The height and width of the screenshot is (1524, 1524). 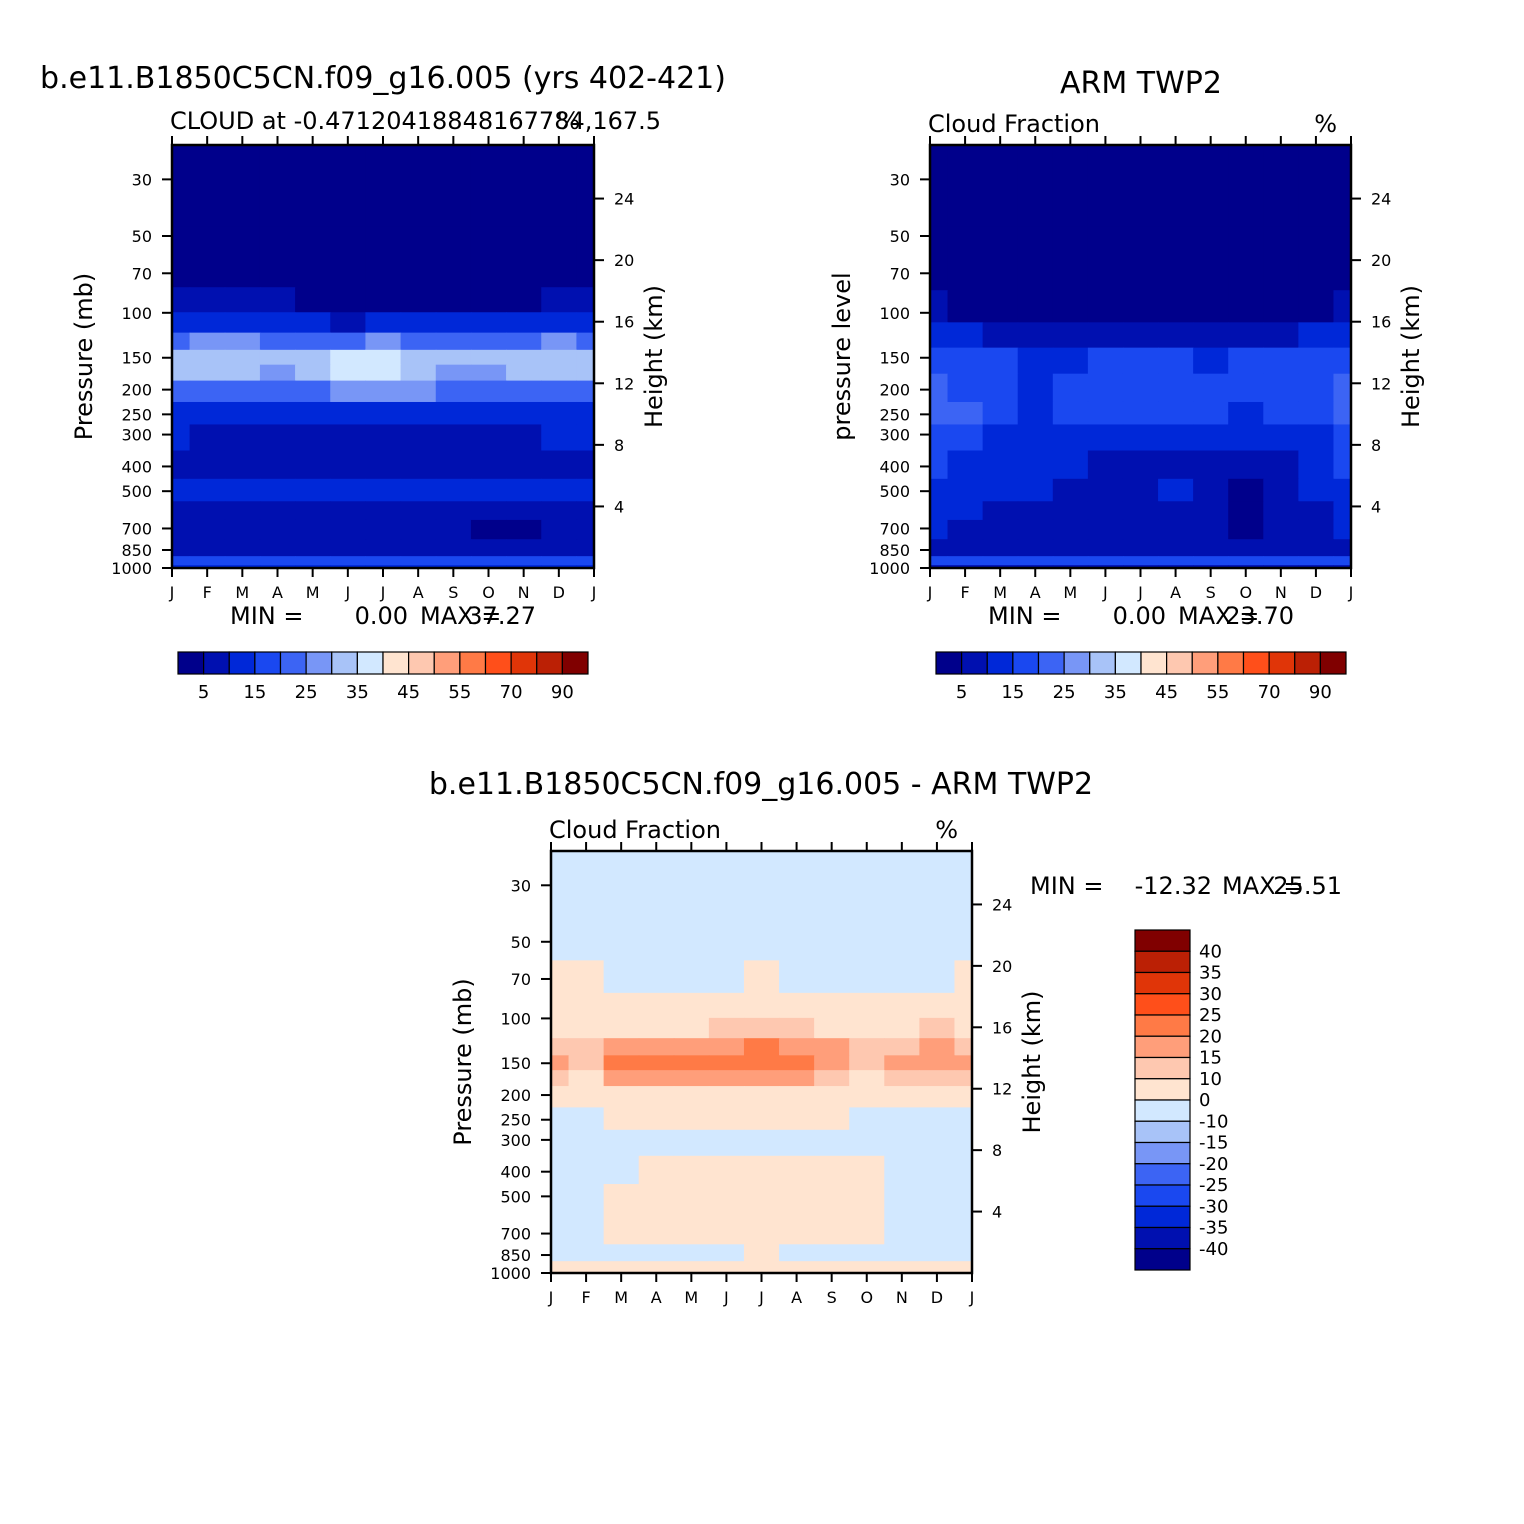 I want to click on x-tick-label: M, so click(x=313, y=592).